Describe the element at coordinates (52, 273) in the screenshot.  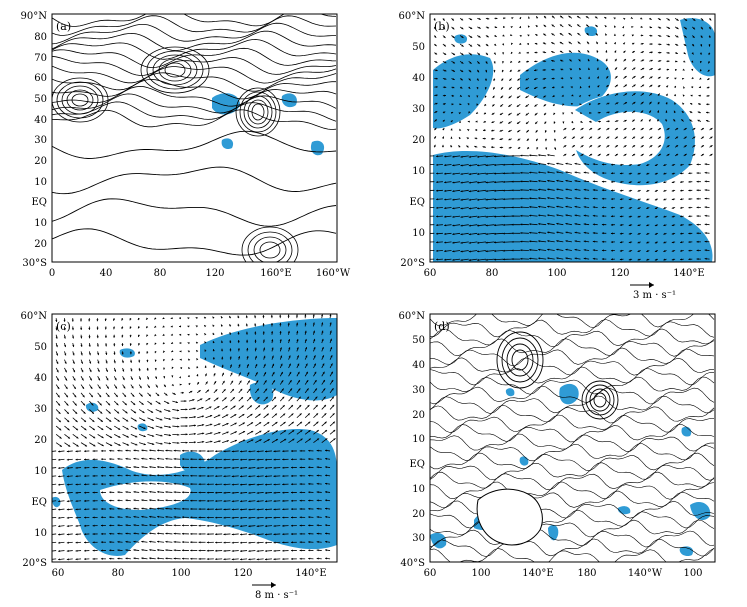
I see `x-tick-label: 0` at that location.